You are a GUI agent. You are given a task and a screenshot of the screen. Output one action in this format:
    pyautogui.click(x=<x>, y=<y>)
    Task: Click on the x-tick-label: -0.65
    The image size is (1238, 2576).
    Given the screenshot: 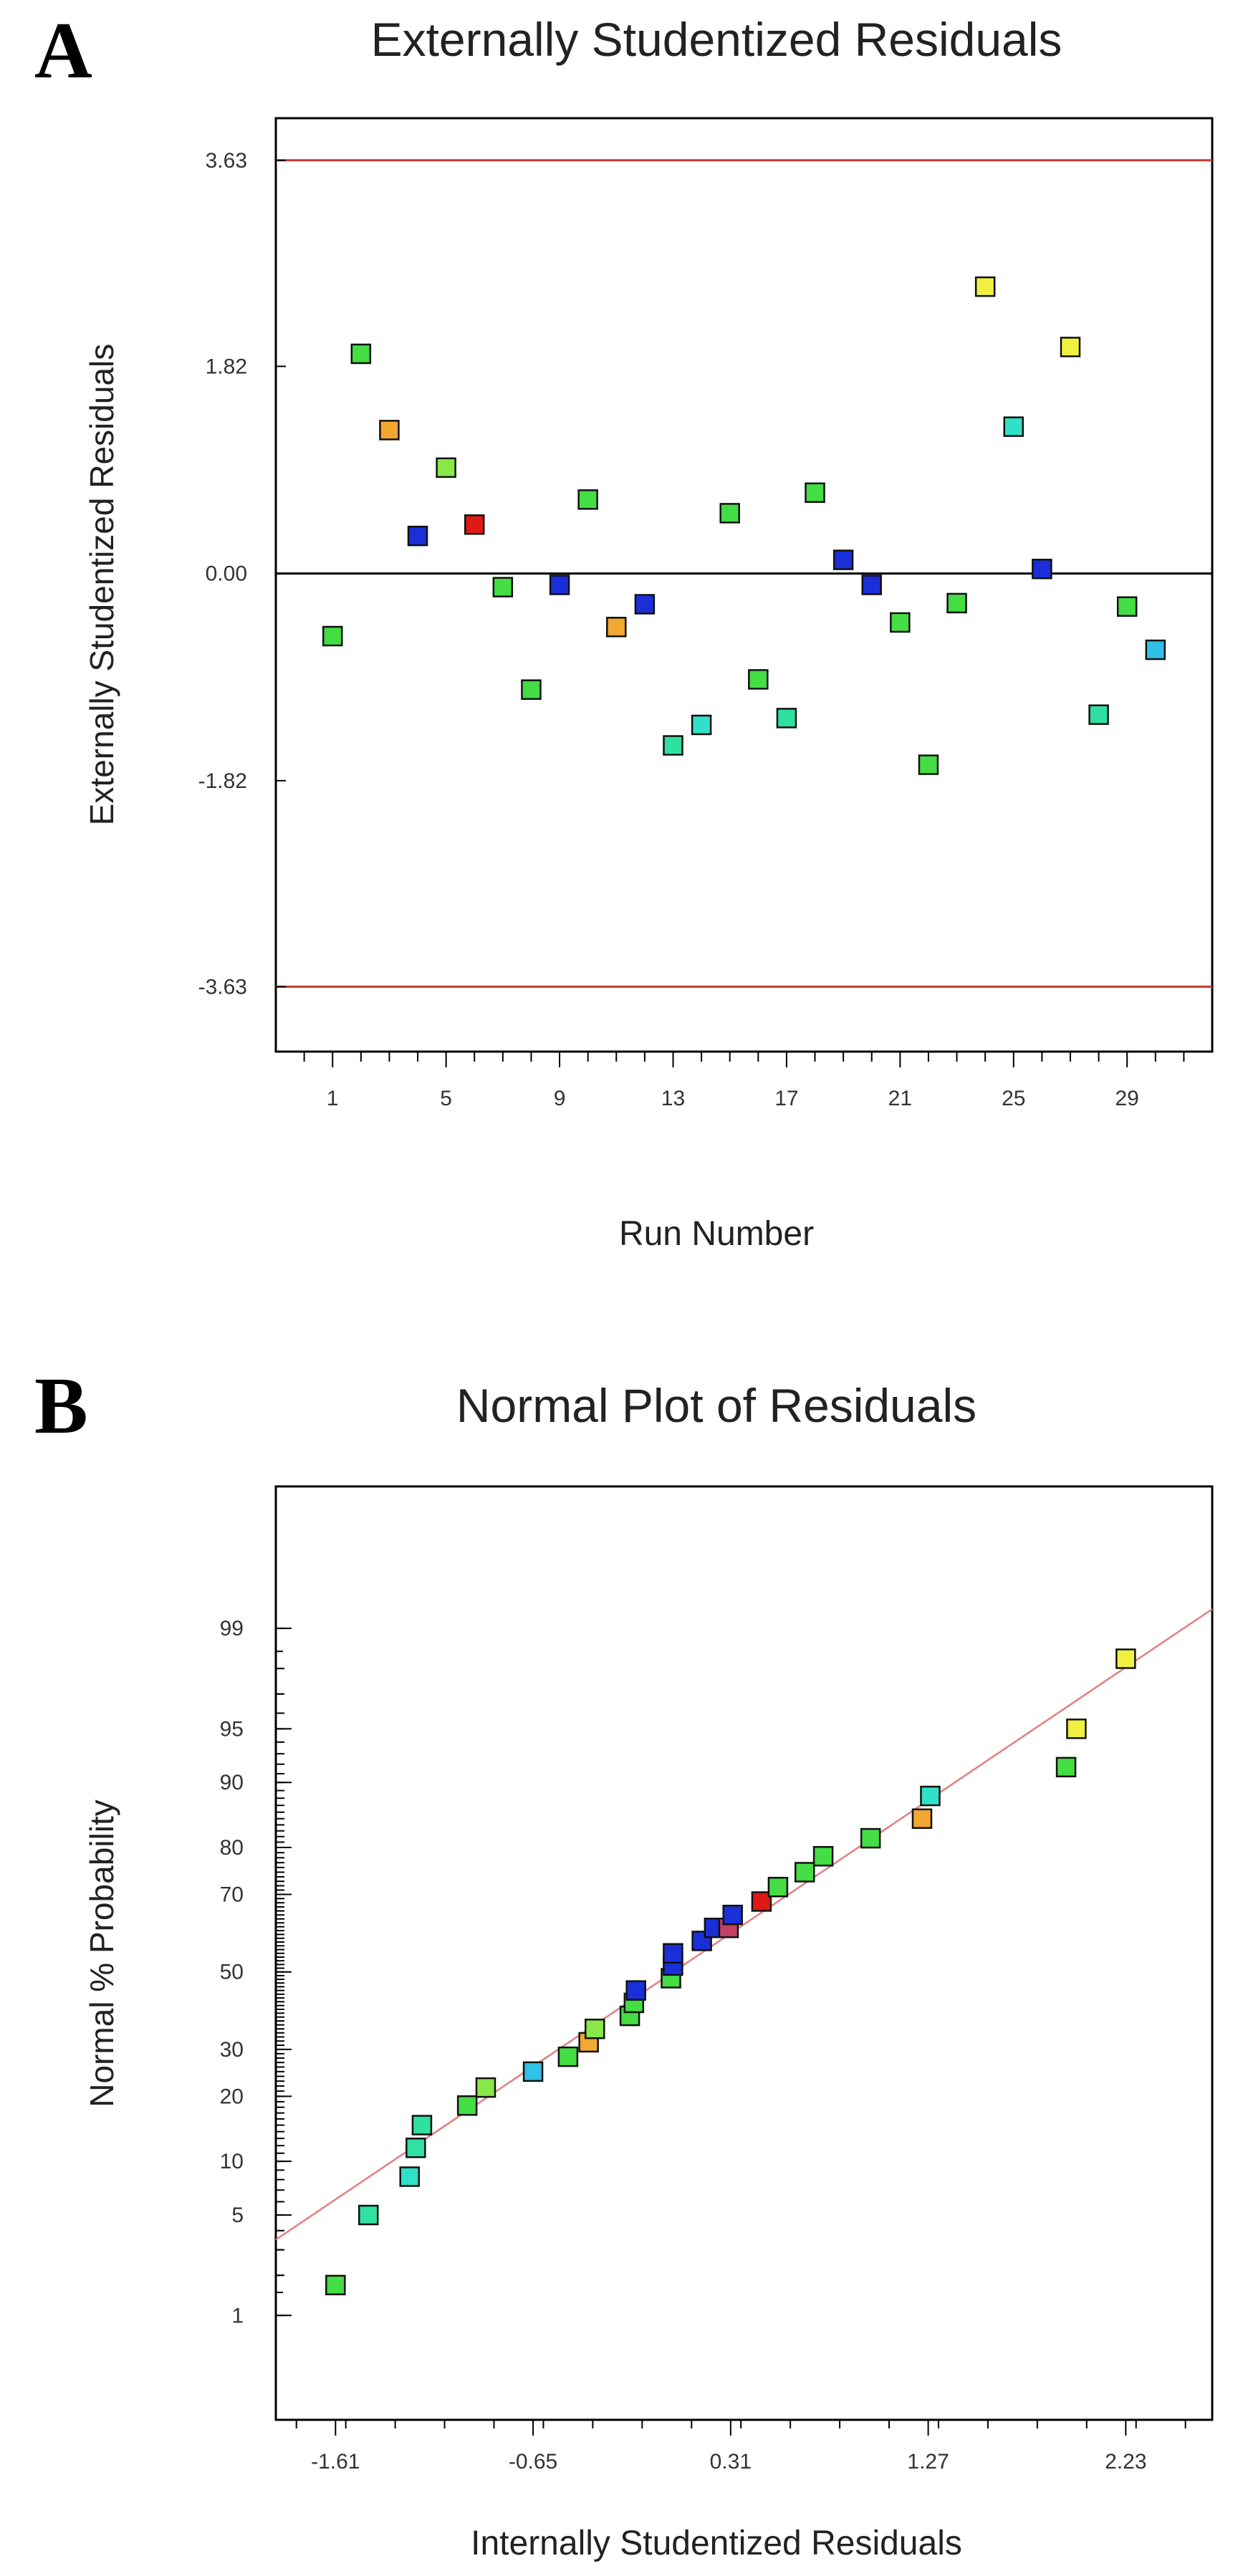 What is the action you would take?
    pyautogui.click(x=533, y=2462)
    